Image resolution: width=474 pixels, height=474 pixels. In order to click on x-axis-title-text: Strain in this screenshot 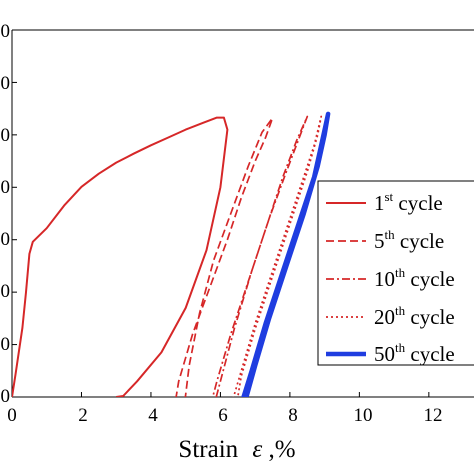, I will do `click(208, 449)`.